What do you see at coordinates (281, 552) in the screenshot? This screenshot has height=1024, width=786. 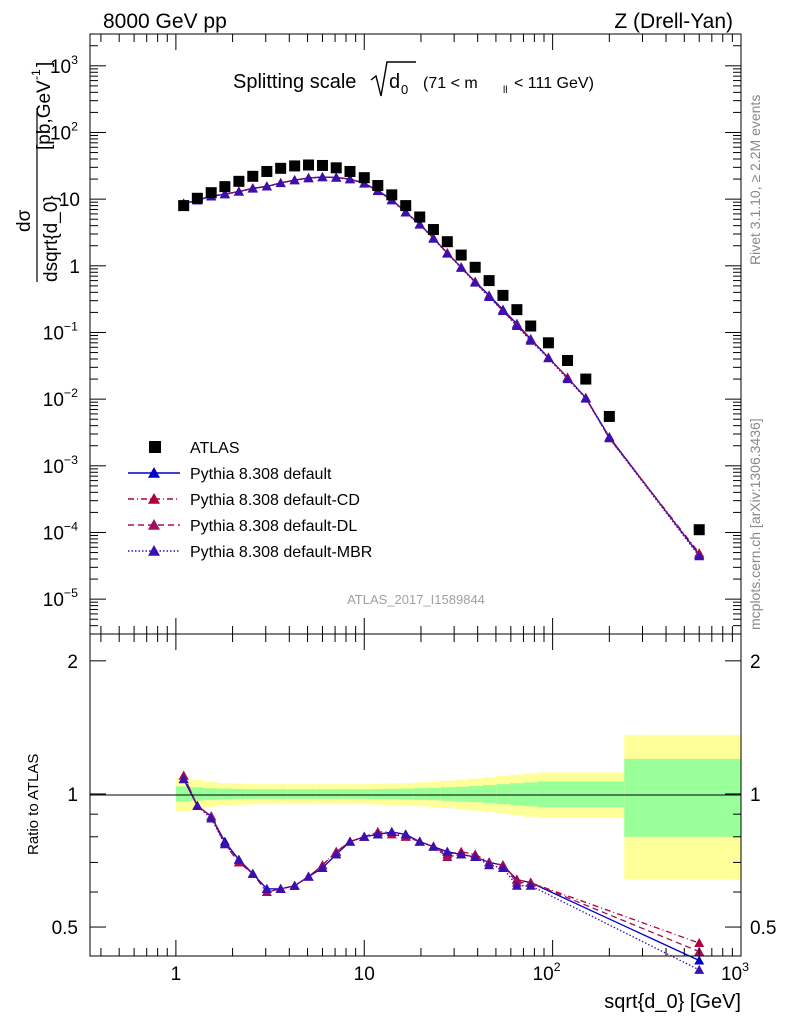 I see `legend-label-pythia-8-308-default-mbr: Pythia 8.308 default-MBR` at bounding box center [281, 552].